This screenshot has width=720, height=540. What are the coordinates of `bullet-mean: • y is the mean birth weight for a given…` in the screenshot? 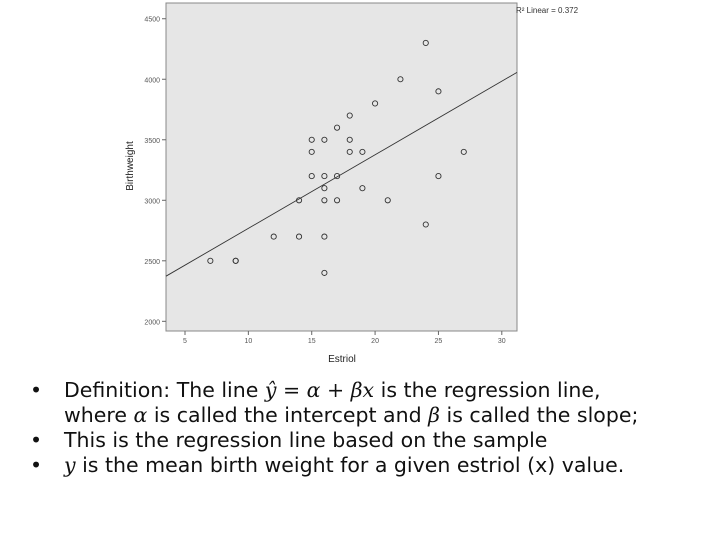 It's located at (370, 465).